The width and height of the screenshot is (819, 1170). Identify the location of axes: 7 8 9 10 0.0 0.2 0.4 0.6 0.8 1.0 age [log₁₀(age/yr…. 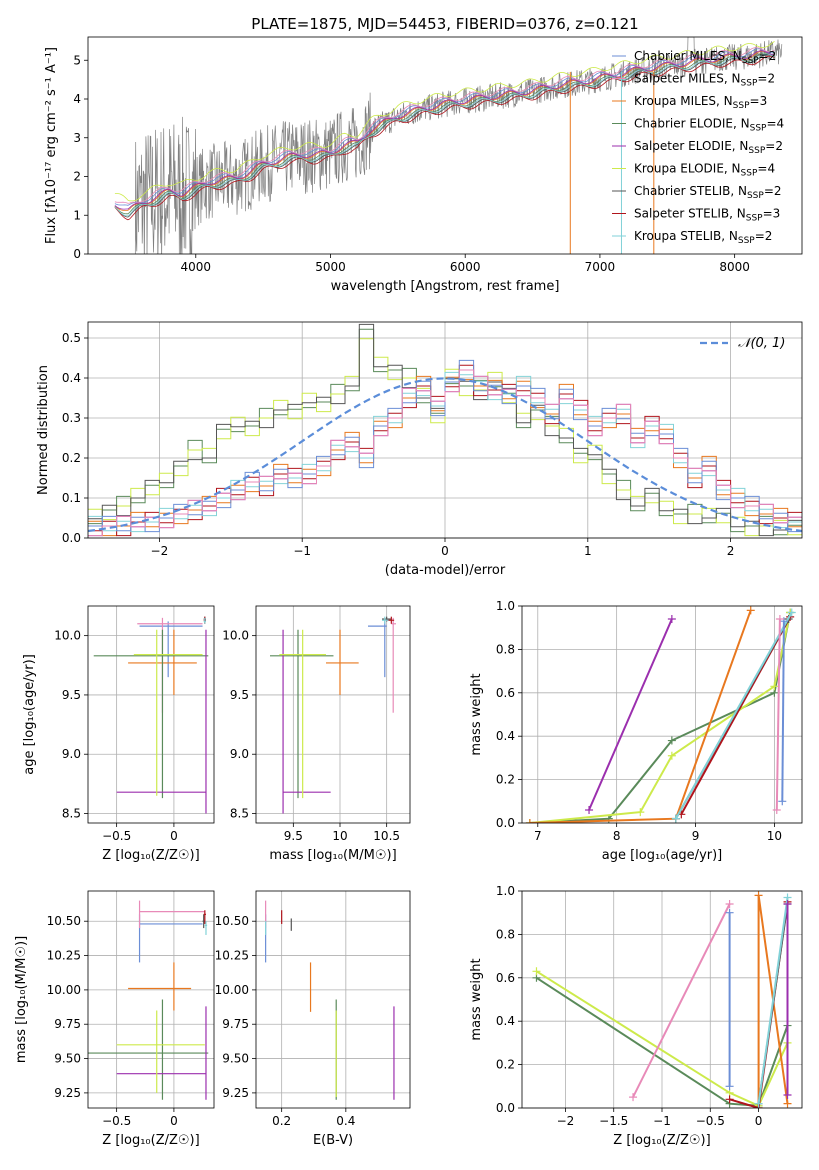
(636, 731).